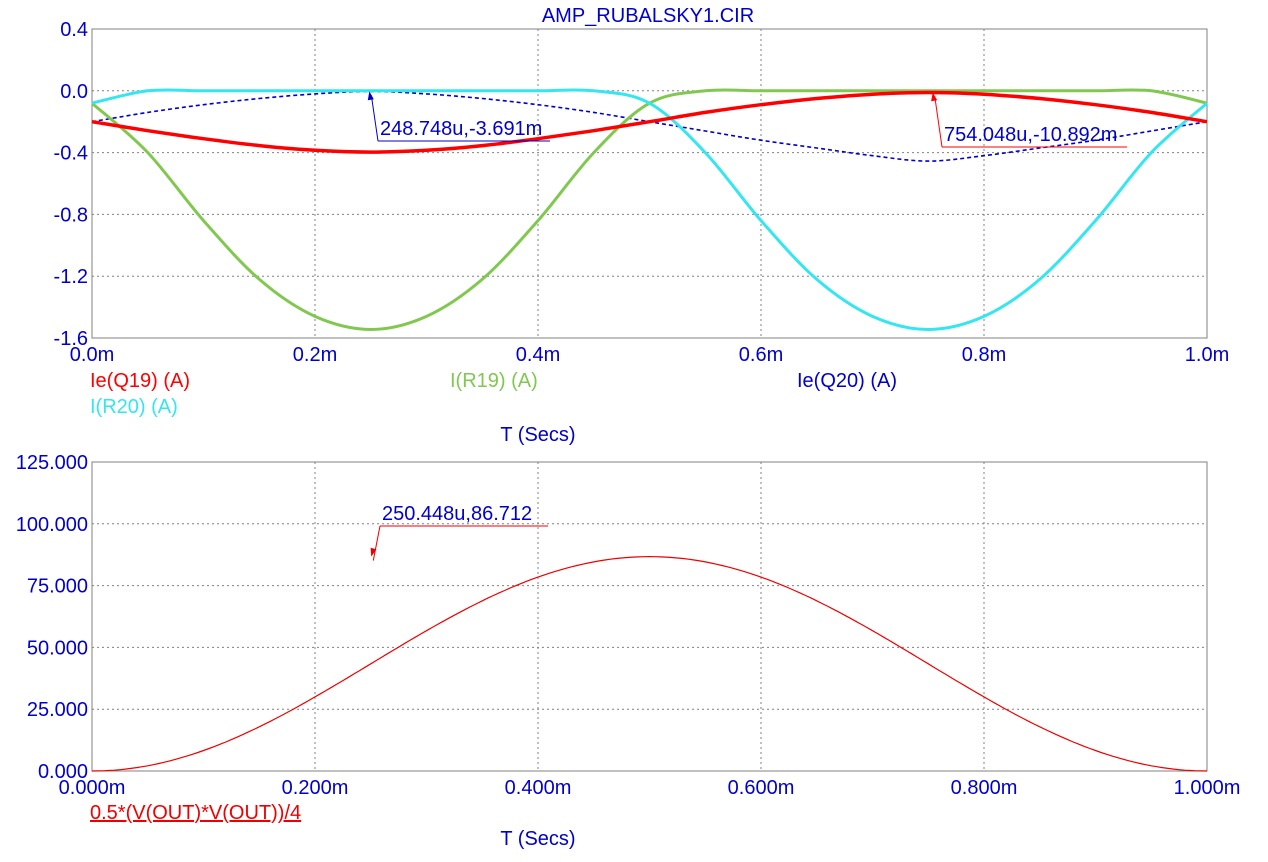  What do you see at coordinates (52, 463) in the screenshot?
I see `y-tick-label: 125.000` at bounding box center [52, 463].